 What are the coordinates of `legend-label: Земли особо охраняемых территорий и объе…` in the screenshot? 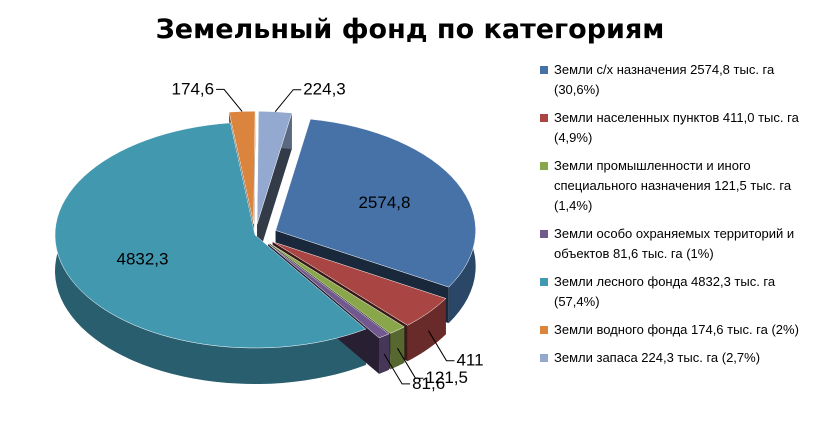 It's located at (674, 243).